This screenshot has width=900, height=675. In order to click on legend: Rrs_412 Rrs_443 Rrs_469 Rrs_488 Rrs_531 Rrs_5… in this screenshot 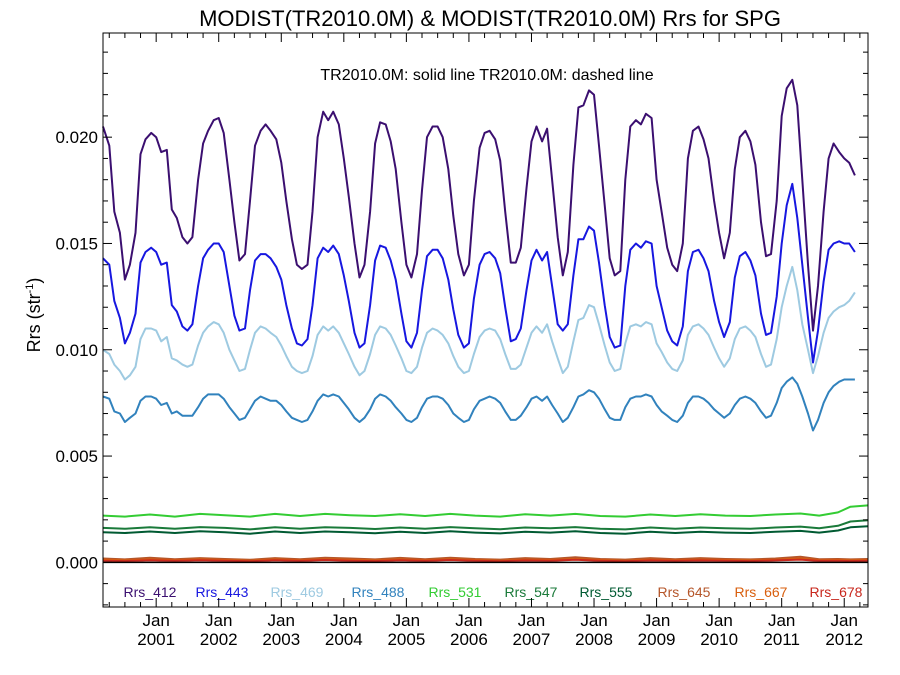, I will do `click(493, 592)`.